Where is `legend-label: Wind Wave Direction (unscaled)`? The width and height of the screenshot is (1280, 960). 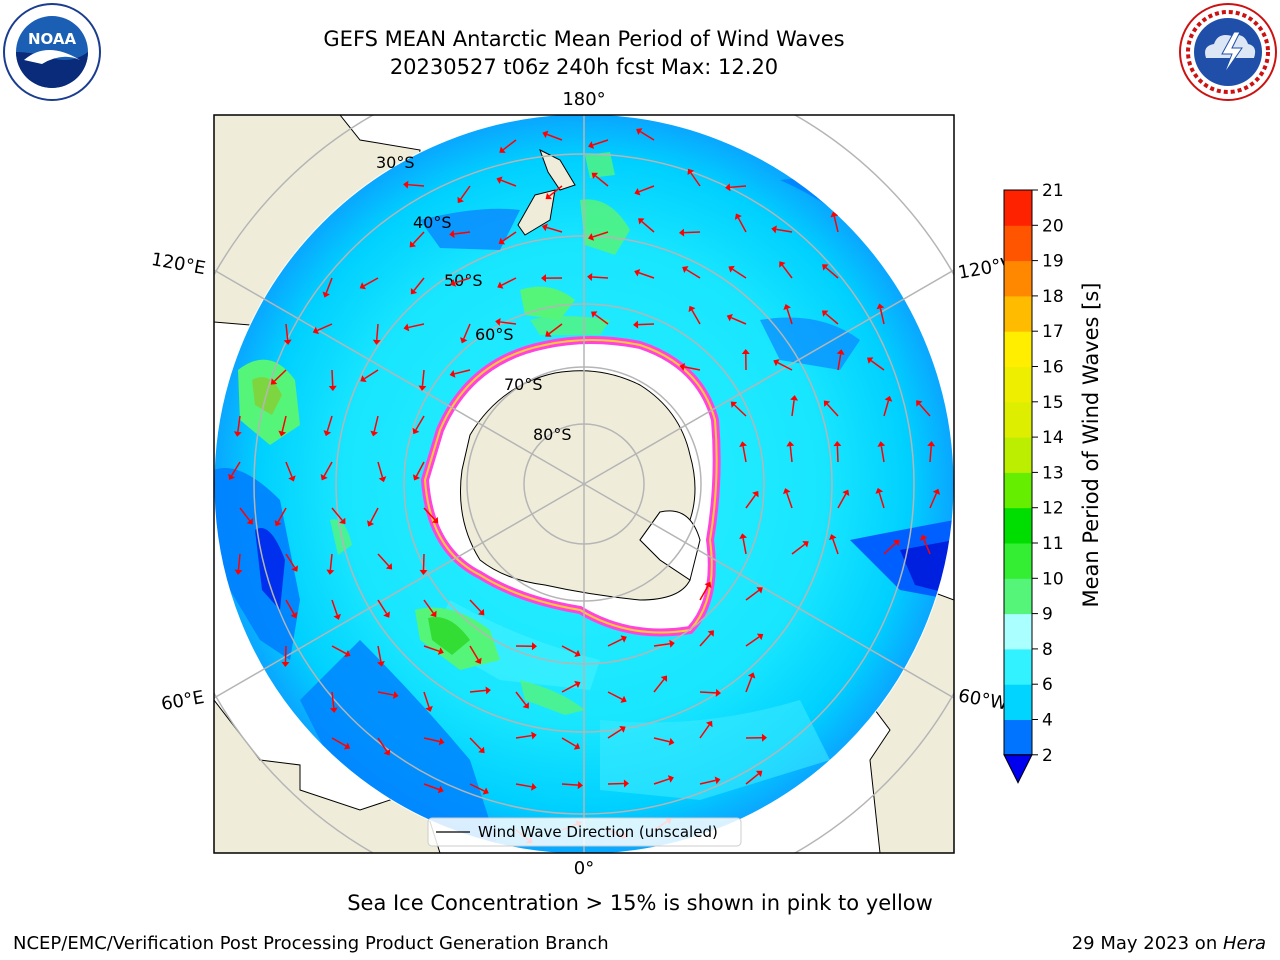 legend-label: Wind Wave Direction (unscaled) is located at coordinates (598, 832).